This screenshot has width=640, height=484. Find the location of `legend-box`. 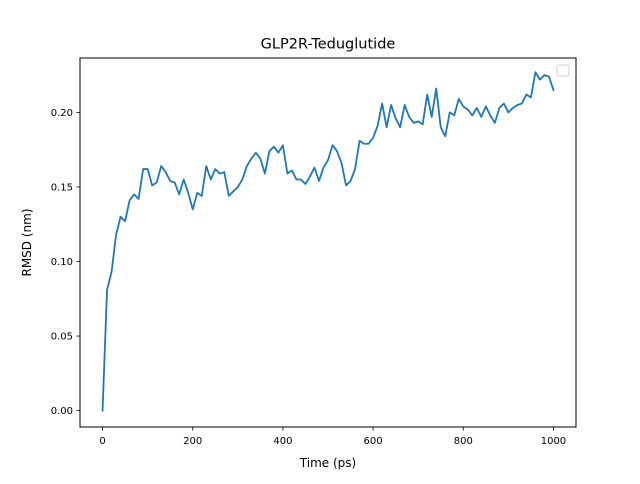

legend-box is located at coordinates (563, 70).